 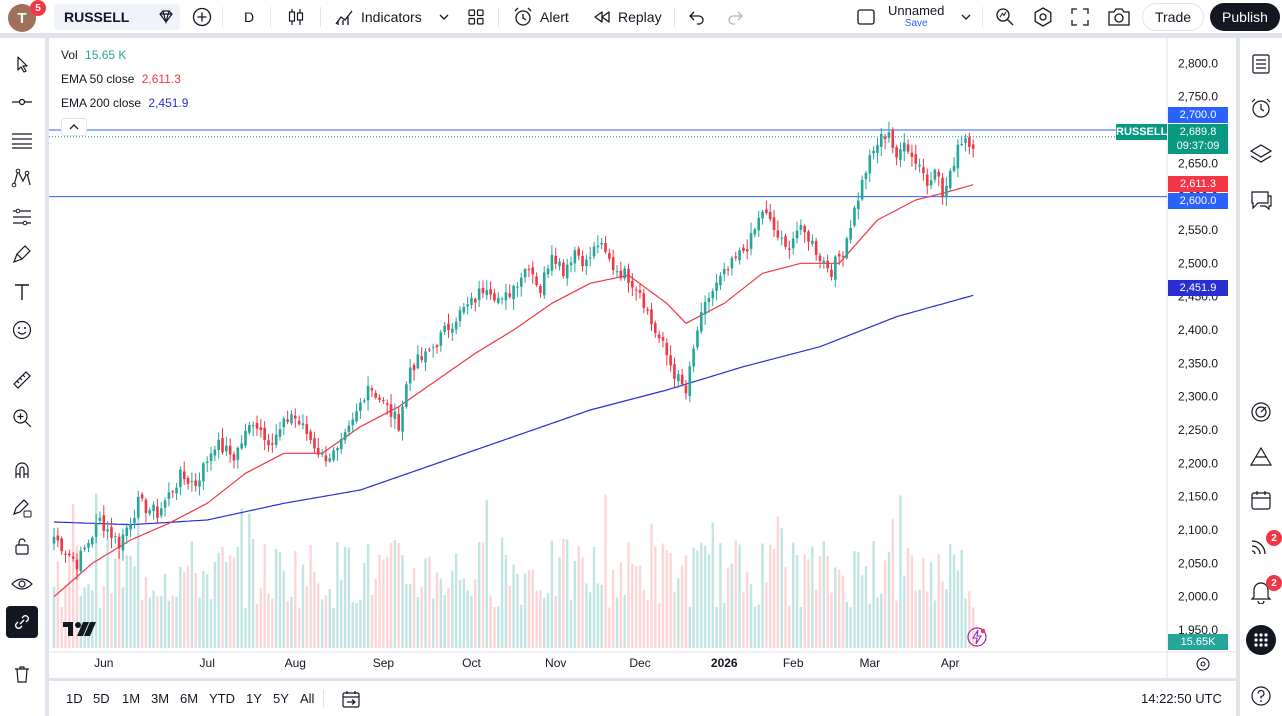 I want to click on legend-volume: Vol 15.65 K, so click(x=93, y=55).